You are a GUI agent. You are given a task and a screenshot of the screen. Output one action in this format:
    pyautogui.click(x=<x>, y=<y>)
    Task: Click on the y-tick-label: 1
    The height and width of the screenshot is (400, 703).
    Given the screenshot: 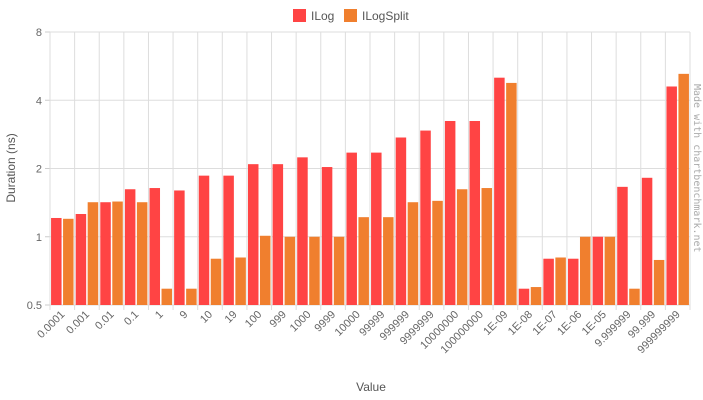 What is the action you would take?
    pyautogui.click(x=39, y=238)
    